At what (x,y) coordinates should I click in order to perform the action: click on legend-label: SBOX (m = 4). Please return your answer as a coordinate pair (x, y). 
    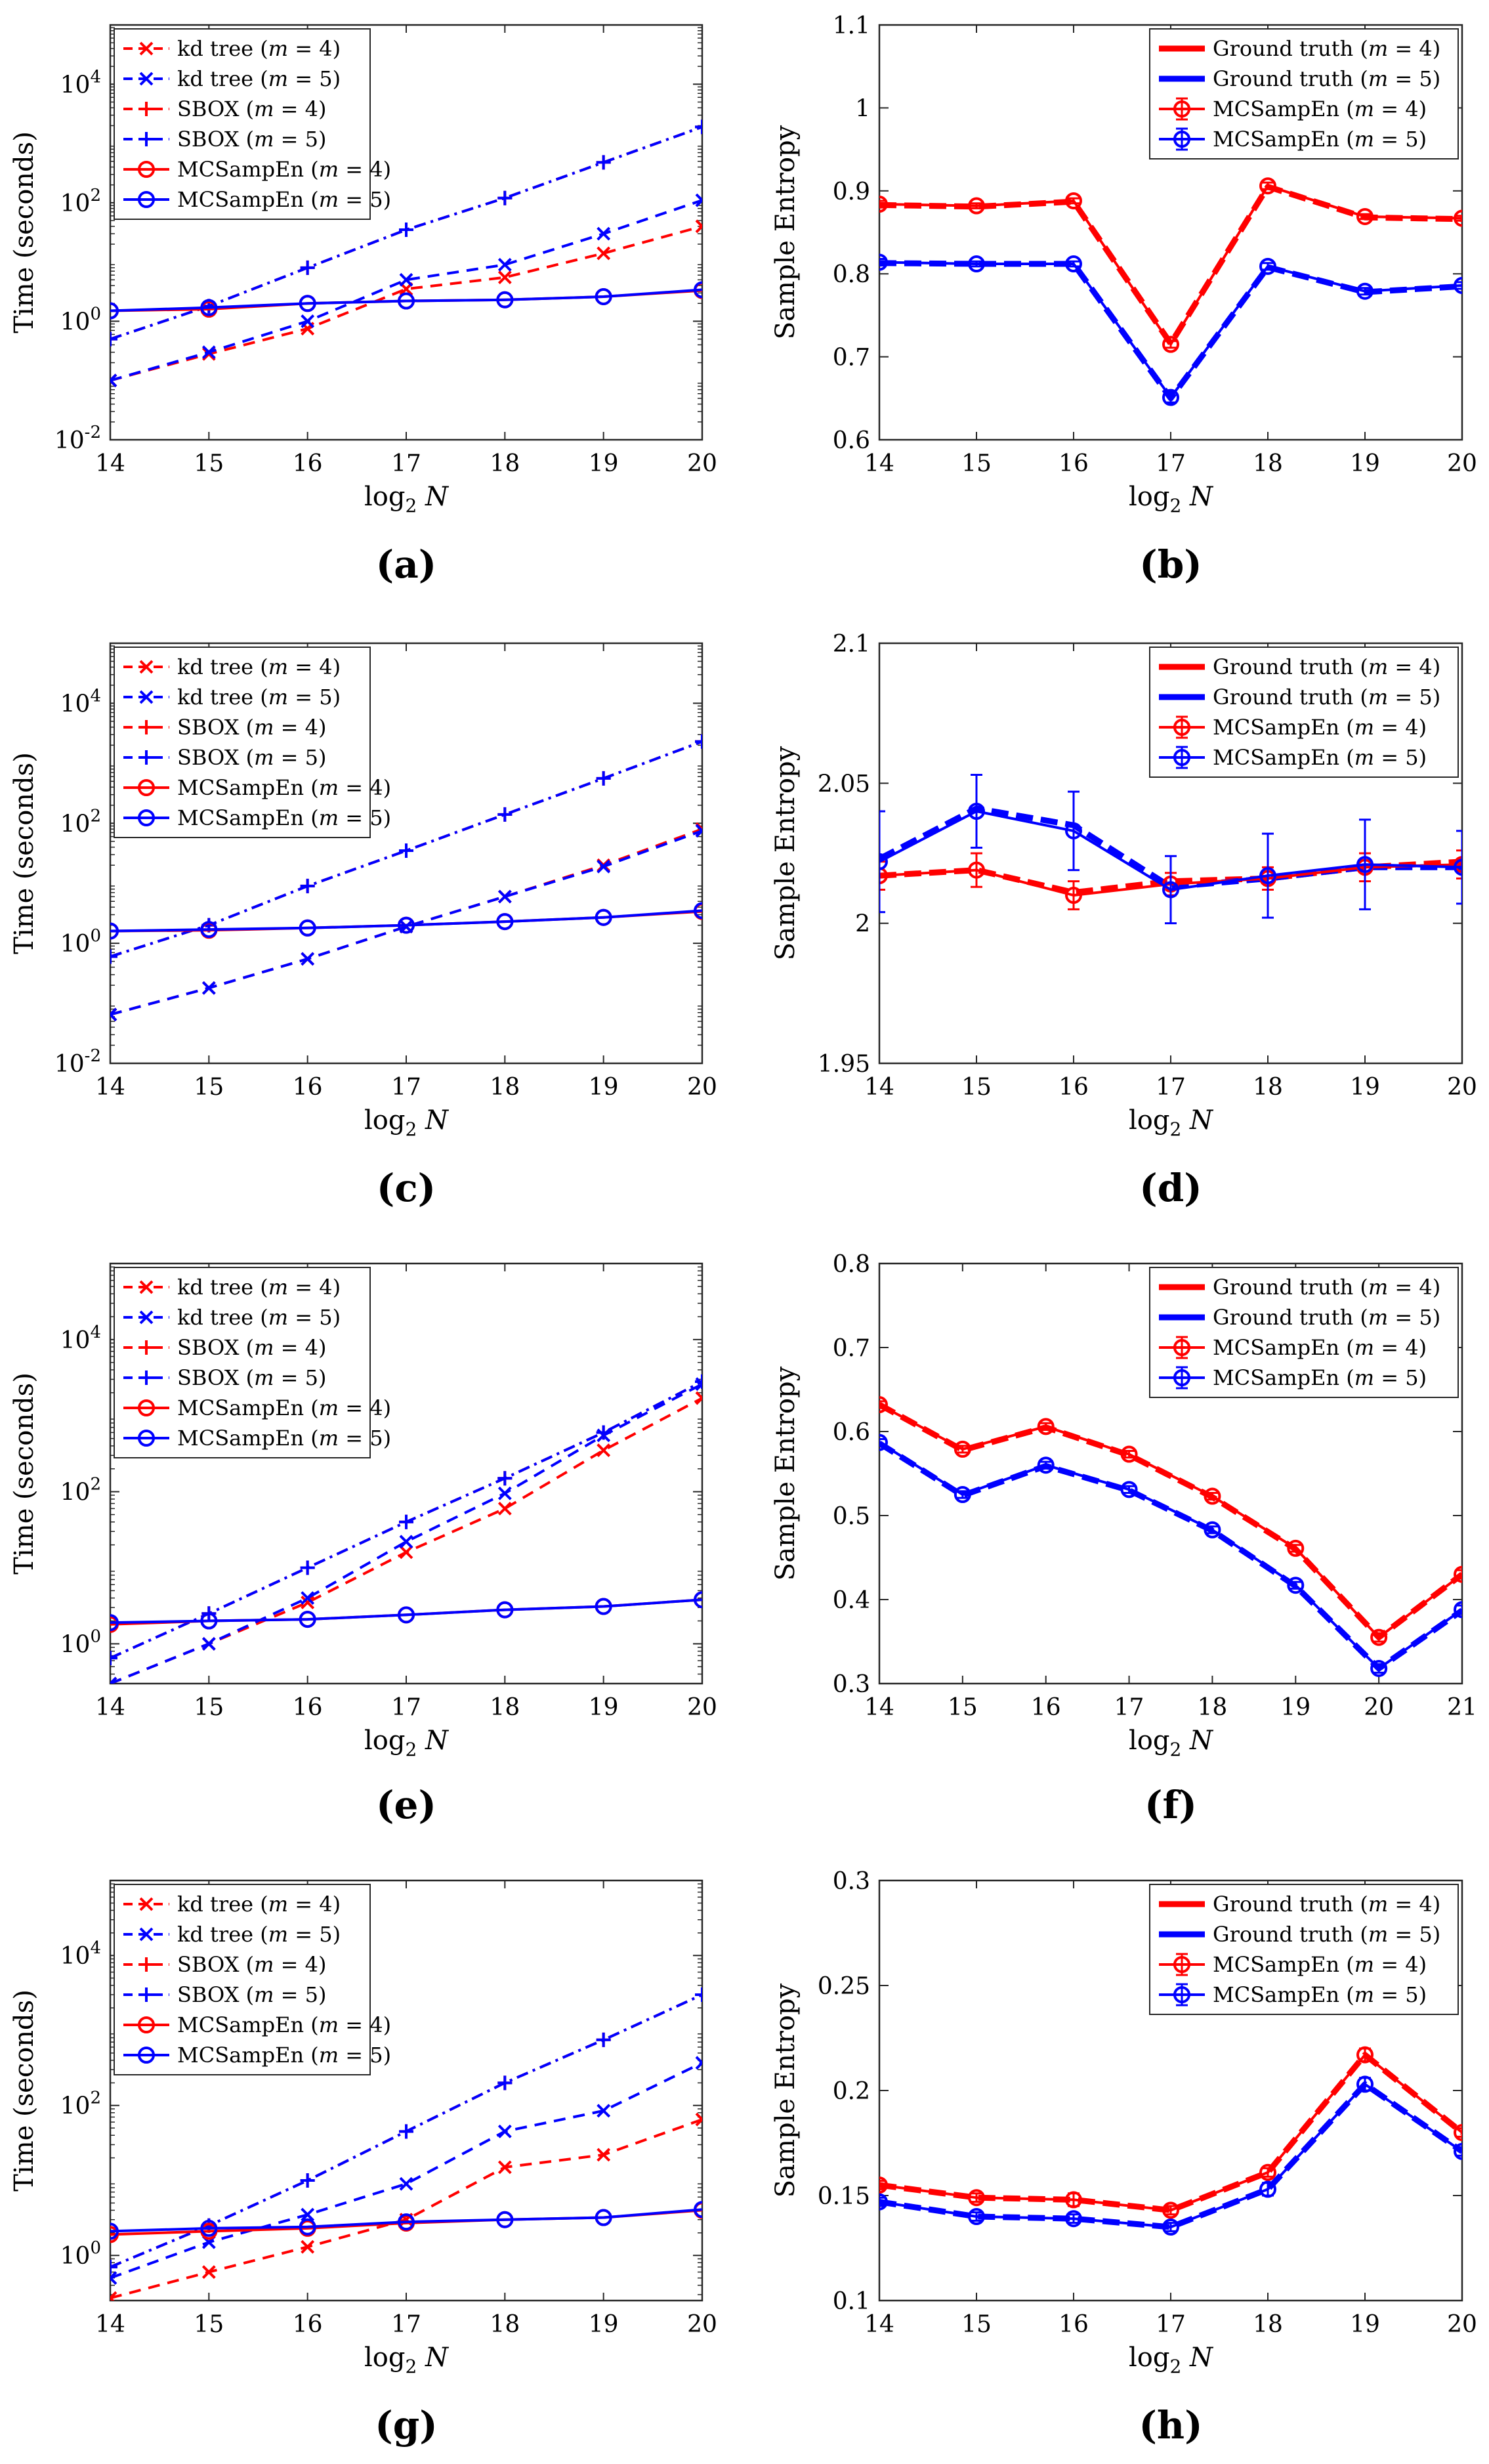
    Looking at the image, I should click on (251, 1347).